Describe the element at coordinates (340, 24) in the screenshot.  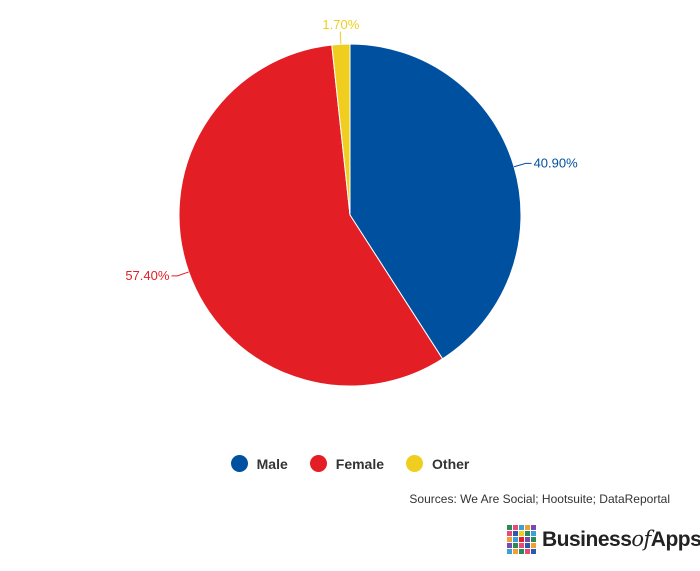
I see `data-label-other: 1.70%` at that location.